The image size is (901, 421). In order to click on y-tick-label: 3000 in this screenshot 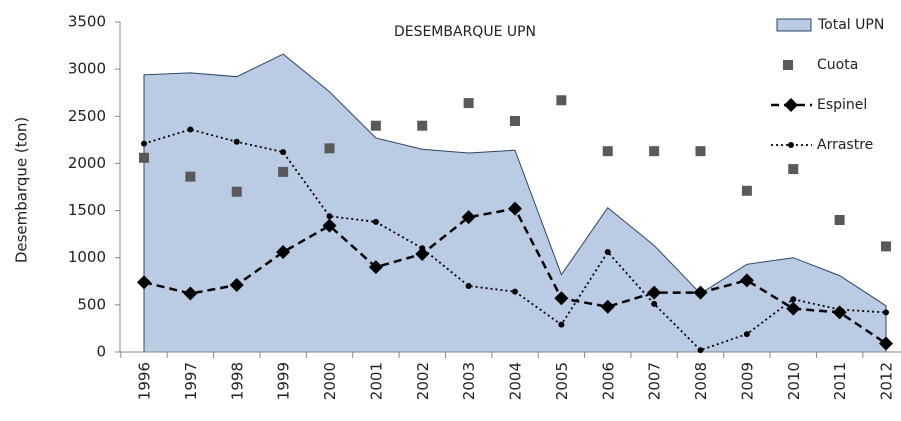, I will do `click(87, 69)`.